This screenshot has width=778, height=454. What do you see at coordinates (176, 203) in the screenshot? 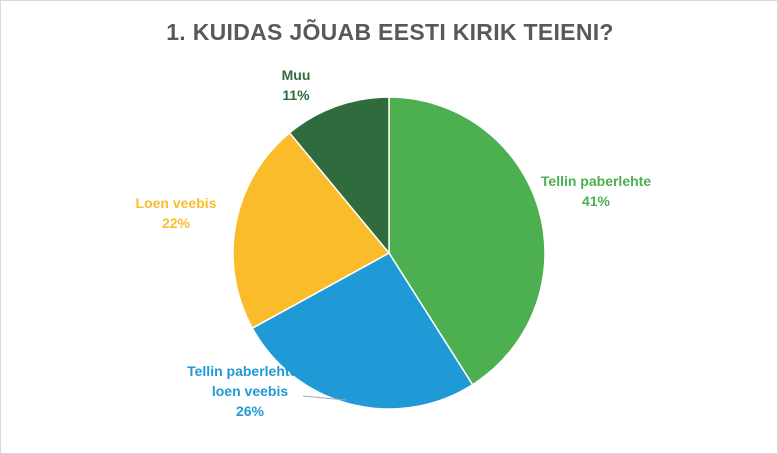
I see `slice-name-label: Loen veebis` at bounding box center [176, 203].